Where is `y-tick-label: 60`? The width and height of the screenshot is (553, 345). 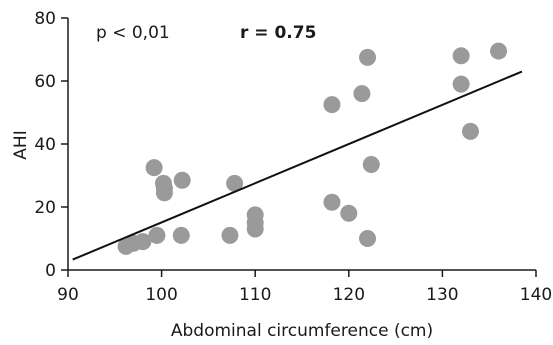 y-tick-label: 60 is located at coordinates (45, 82).